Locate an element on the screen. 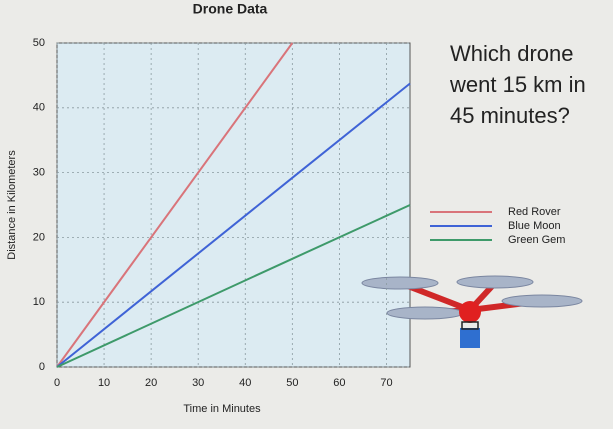 The image size is (613, 429). x-tick-label: 20 is located at coordinates (151, 383).